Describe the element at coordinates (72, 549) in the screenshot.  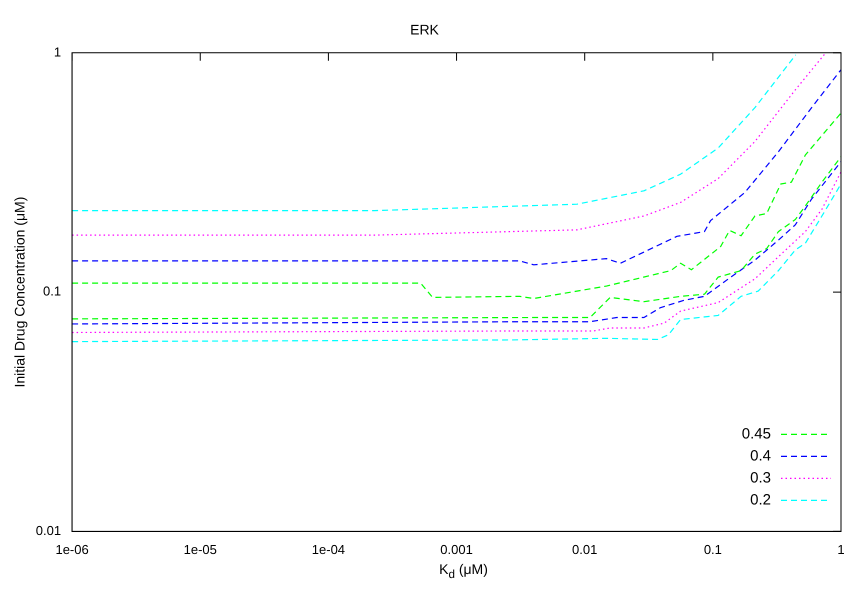
I see `x-tick-label: 1e-06` at that location.